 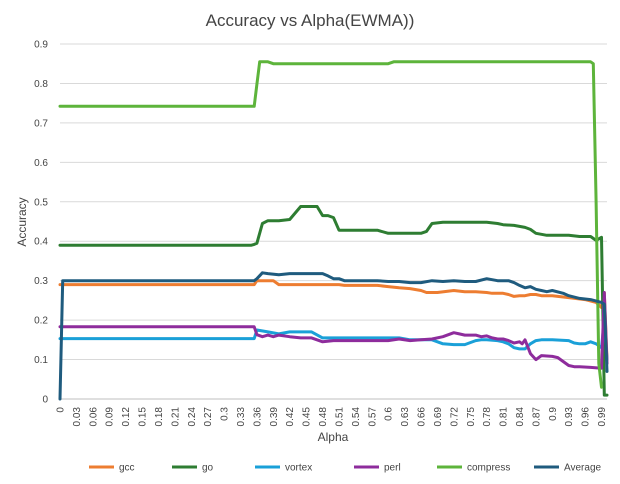 I want to click on x-tick-label: 0.3, so click(x=225, y=414).